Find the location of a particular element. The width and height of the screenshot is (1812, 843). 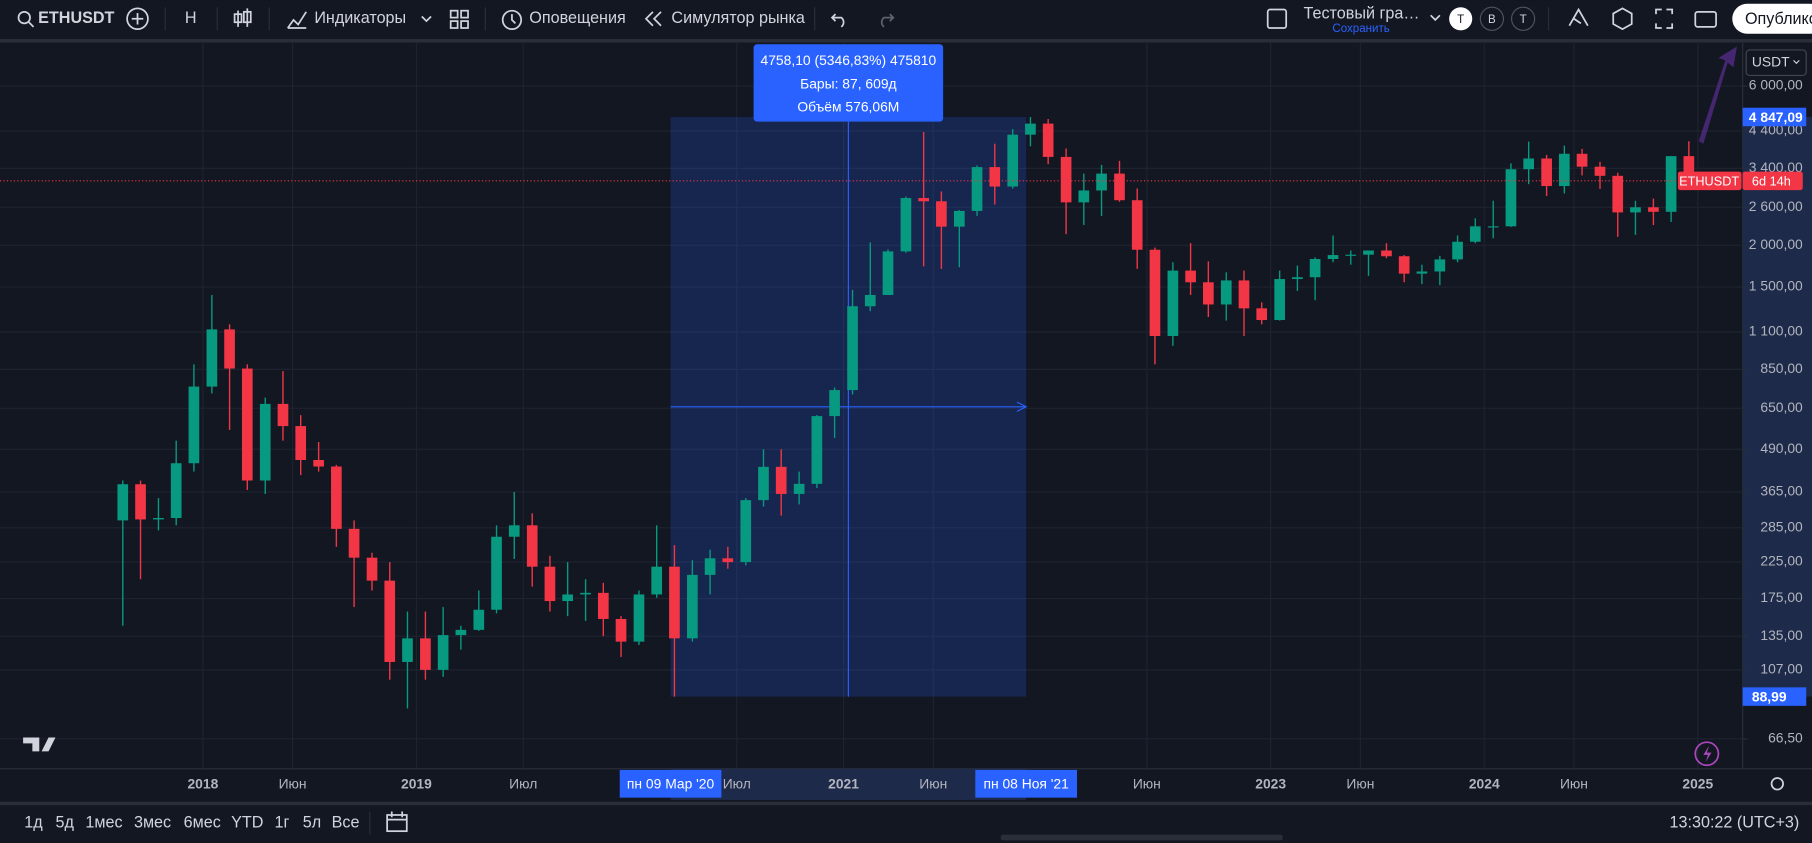

settings-button is located at coordinates (1622, 19).